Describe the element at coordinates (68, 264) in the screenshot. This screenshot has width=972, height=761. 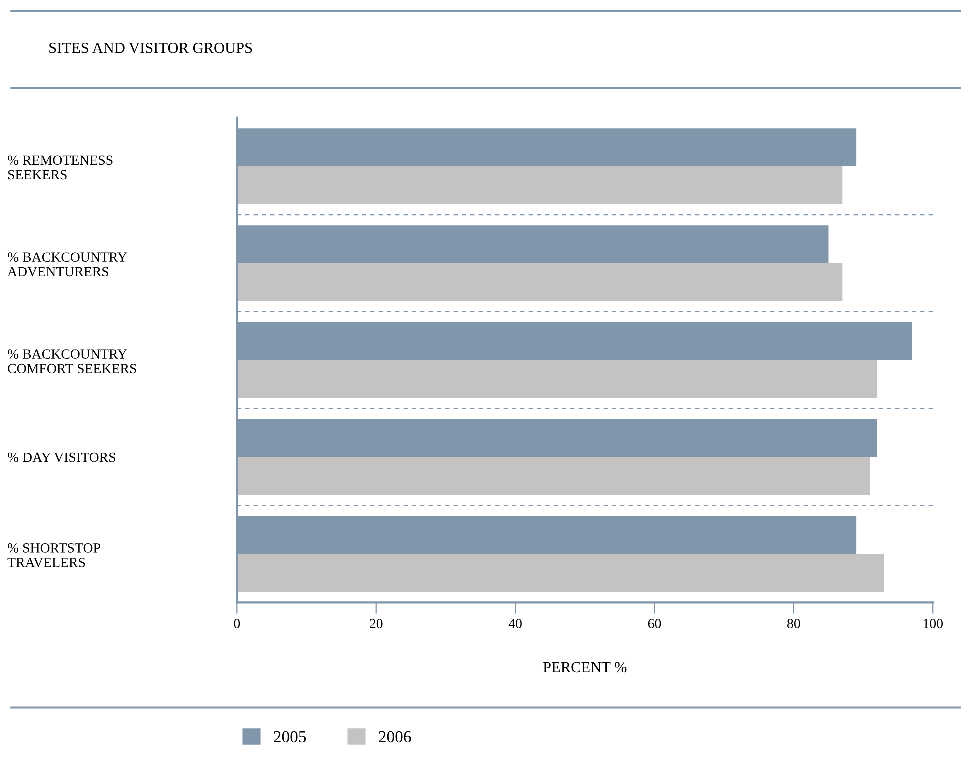
I see `y-tick-label: % BACKCOUNTRY ADVENTURERS` at that location.